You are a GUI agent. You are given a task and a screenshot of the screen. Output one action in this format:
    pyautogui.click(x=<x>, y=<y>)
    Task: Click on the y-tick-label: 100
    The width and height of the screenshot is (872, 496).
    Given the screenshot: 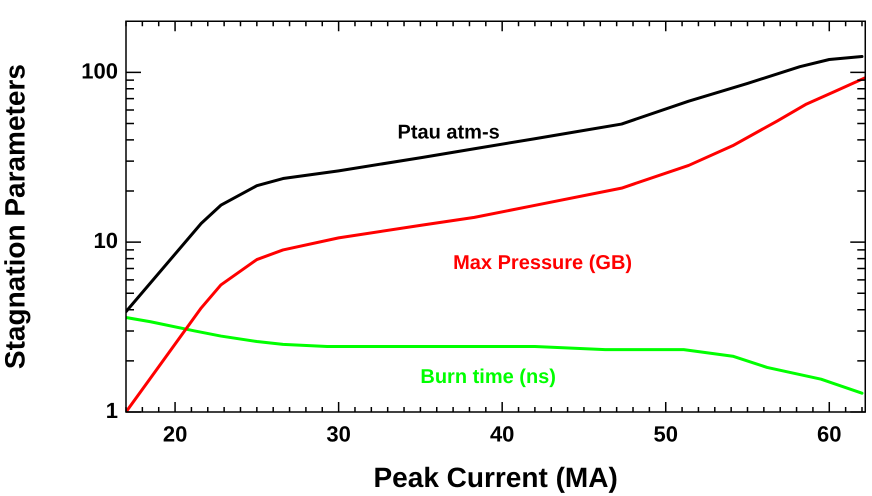 What is the action you would take?
    pyautogui.click(x=99, y=71)
    